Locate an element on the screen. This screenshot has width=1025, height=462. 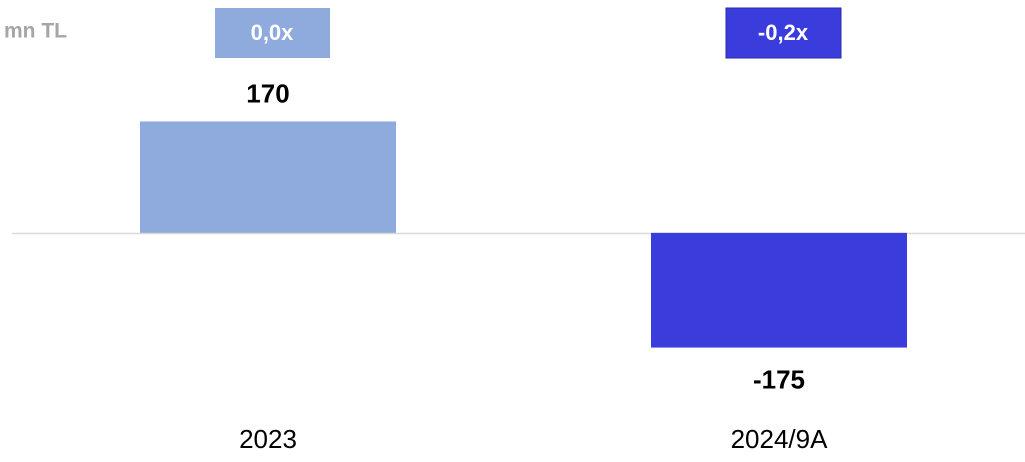
x-tick-label: 2023 is located at coordinates (268, 439).